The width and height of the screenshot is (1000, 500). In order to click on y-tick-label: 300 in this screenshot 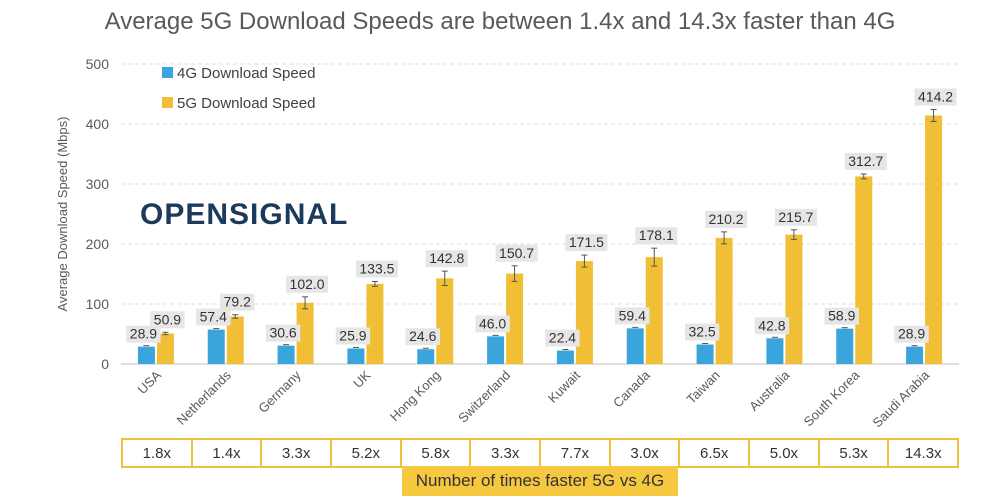, I will do `click(98, 184)`.